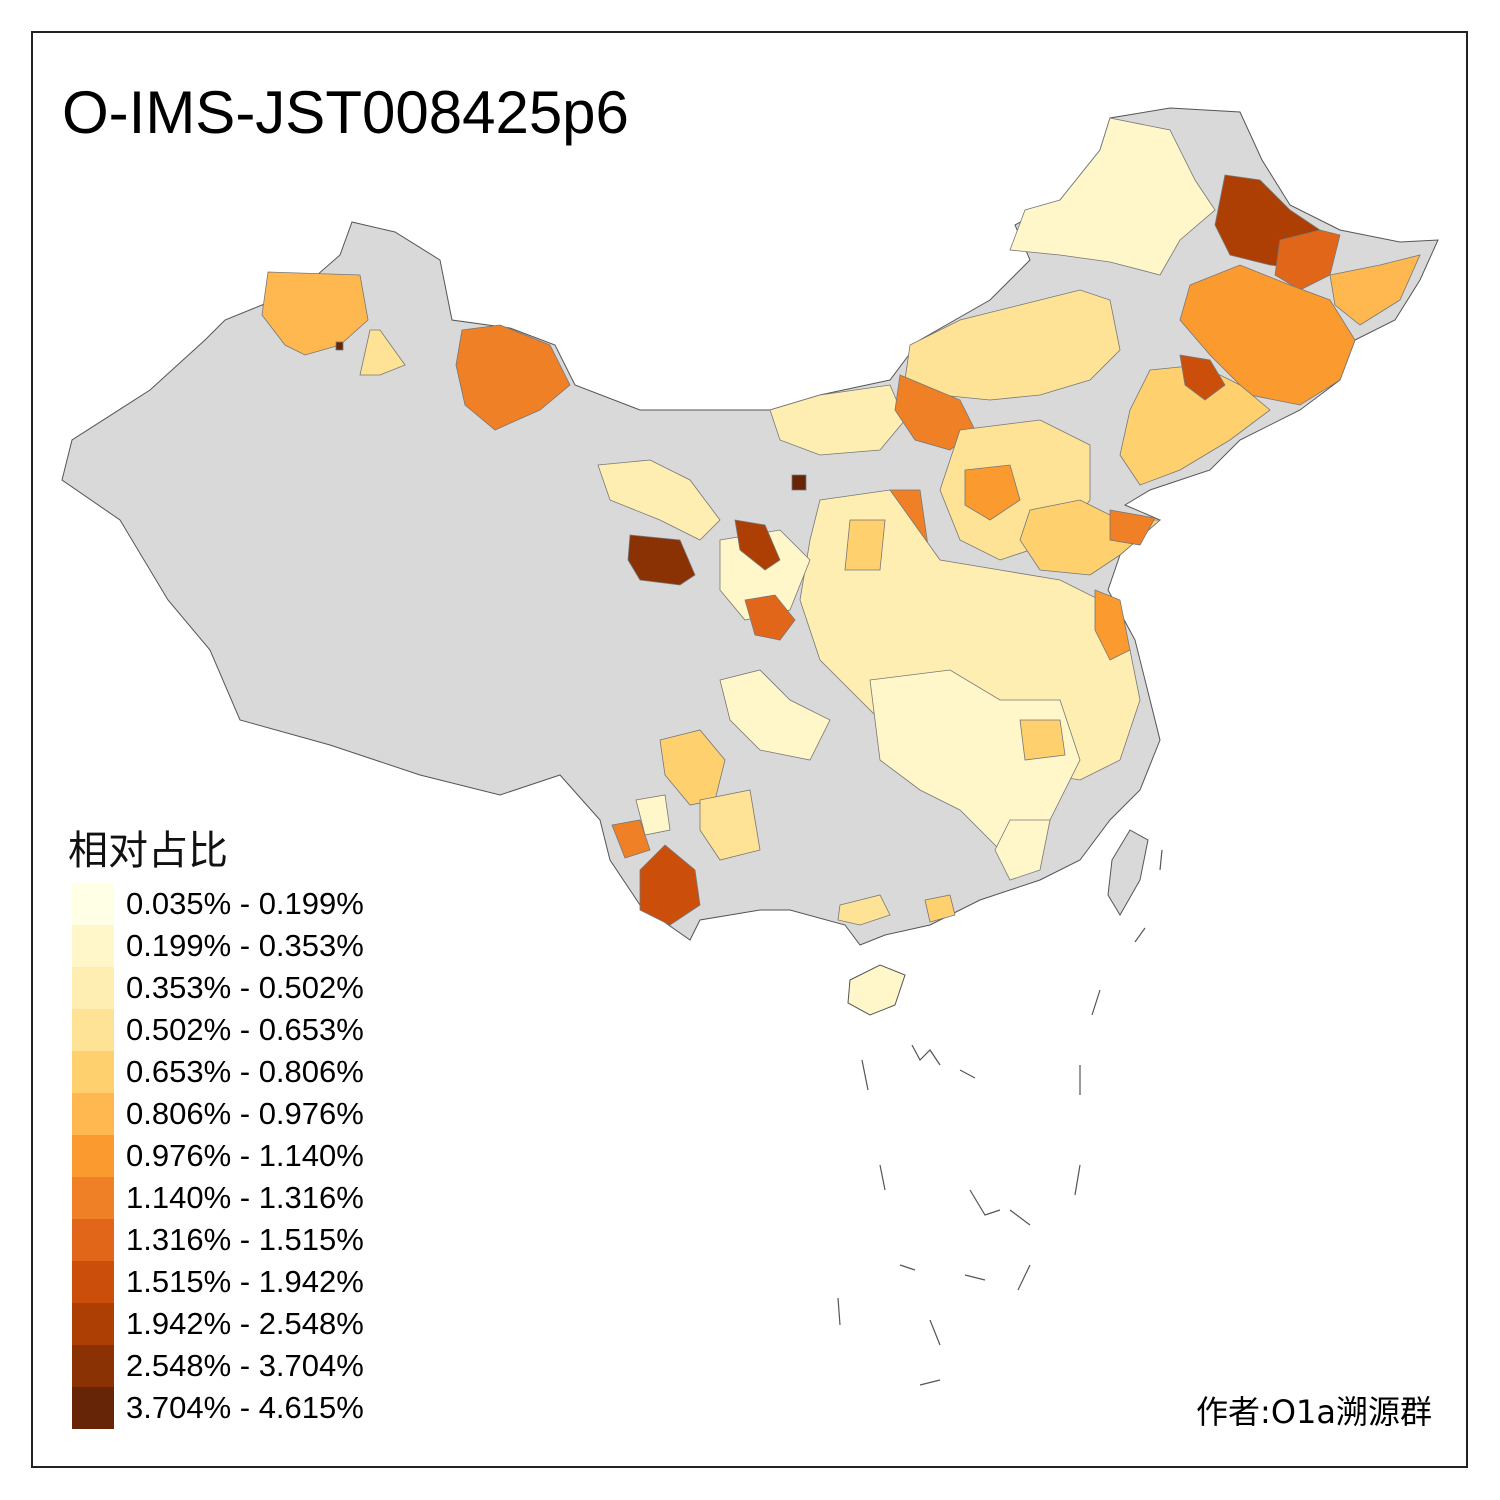 Image resolution: width=1500 pixels, height=1500 pixels. Describe the element at coordinates (245, 1323) in the screenshot. I see `legend-label: 1.942% - 2.548%` at that location.